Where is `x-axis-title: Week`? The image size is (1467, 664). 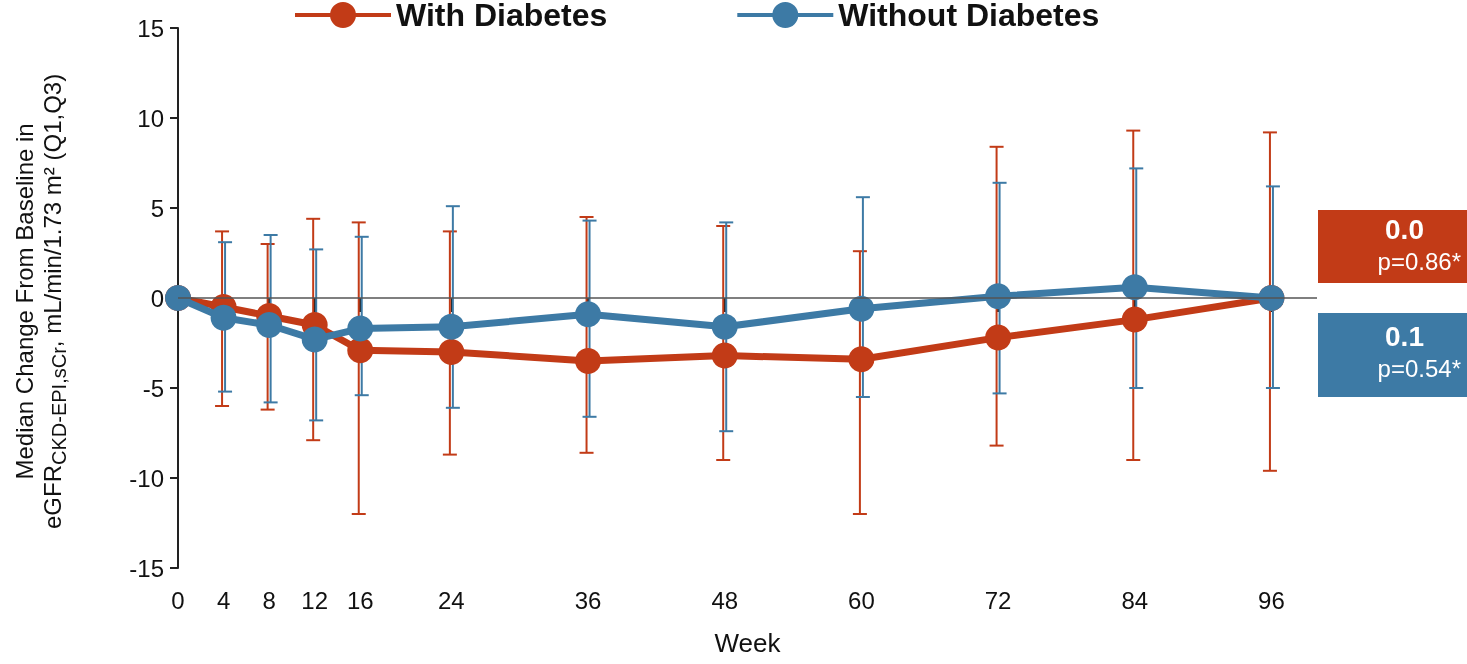 x-axis-title: Week is located at coordinates (748, 643).